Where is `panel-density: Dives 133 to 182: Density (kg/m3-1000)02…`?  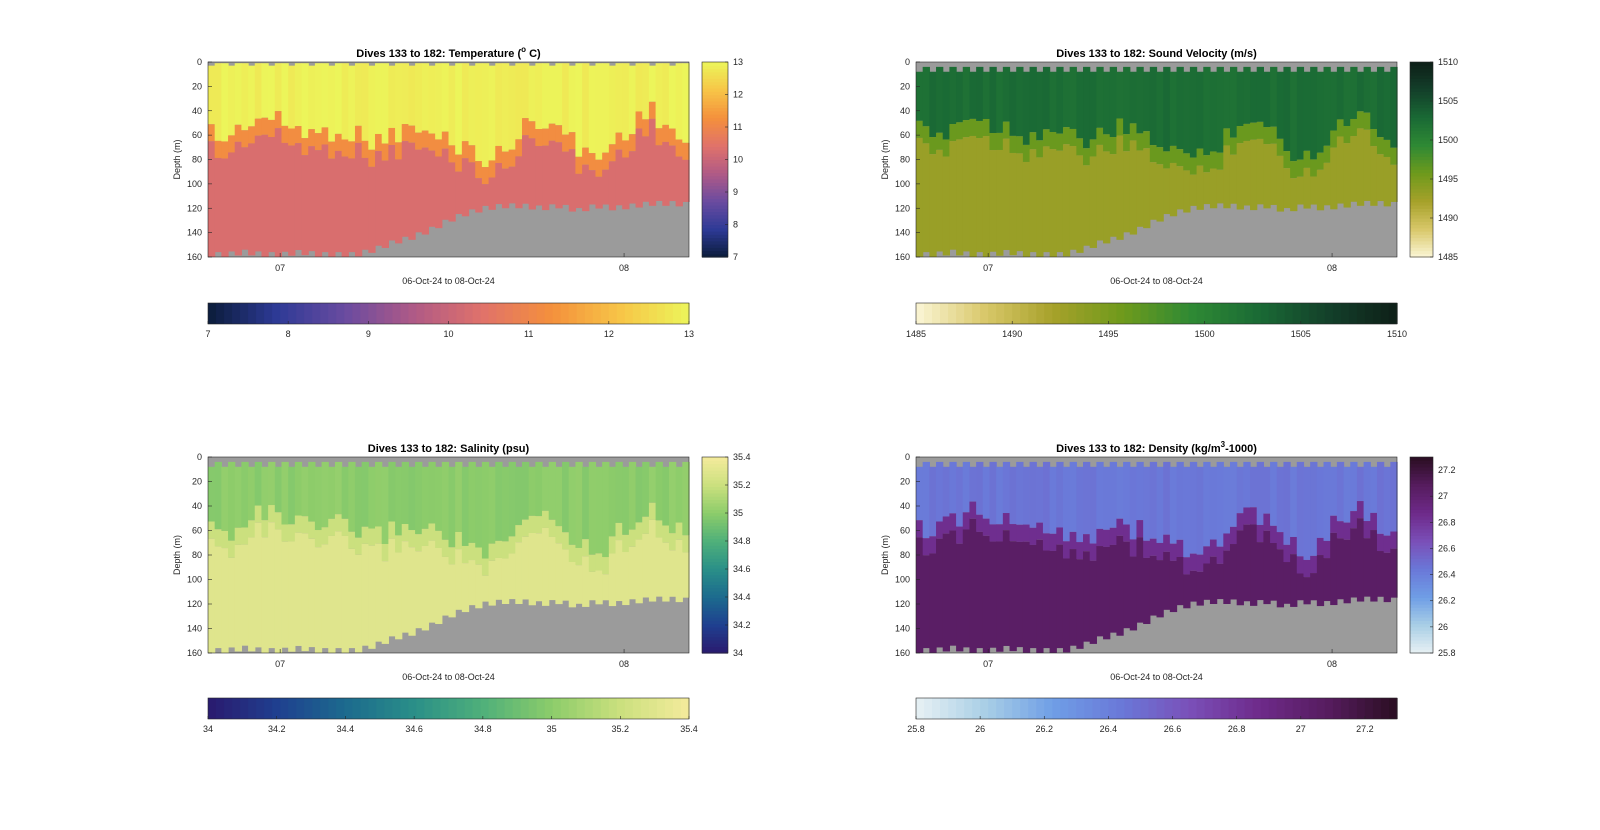 panel-density: Dives 133 to 182: Density (kg/m3-1000)02… is located at coordinates (1168, 587).